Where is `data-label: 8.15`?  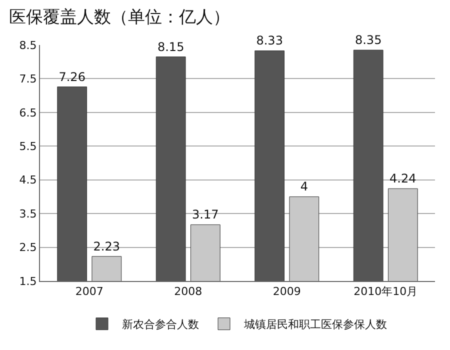
data-label: 8.15 is located at coordinates (170, 47).